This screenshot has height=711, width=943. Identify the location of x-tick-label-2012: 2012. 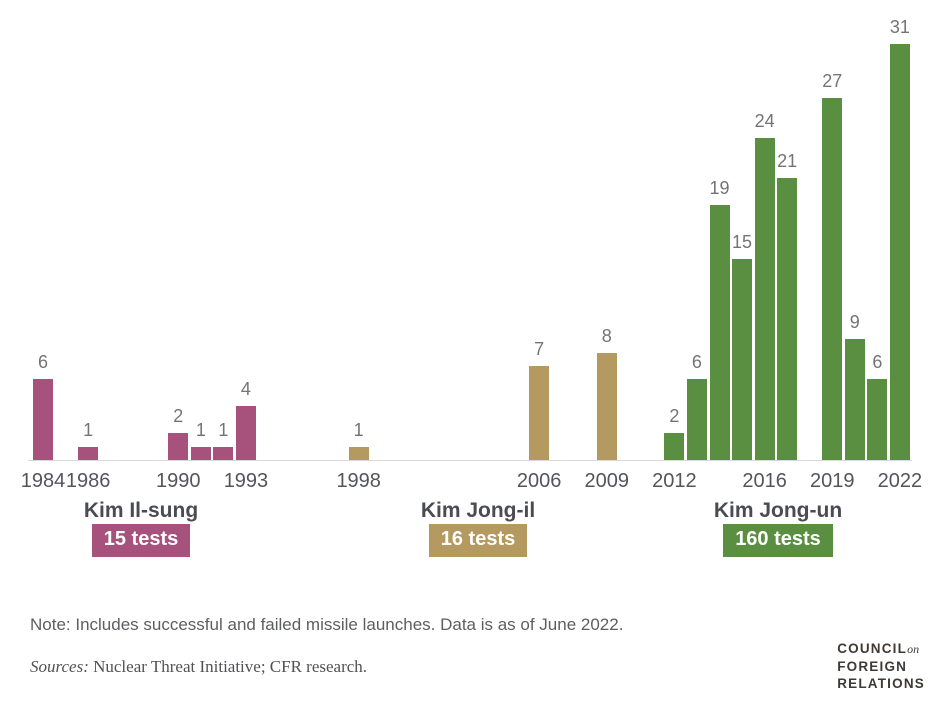
(674, 481).